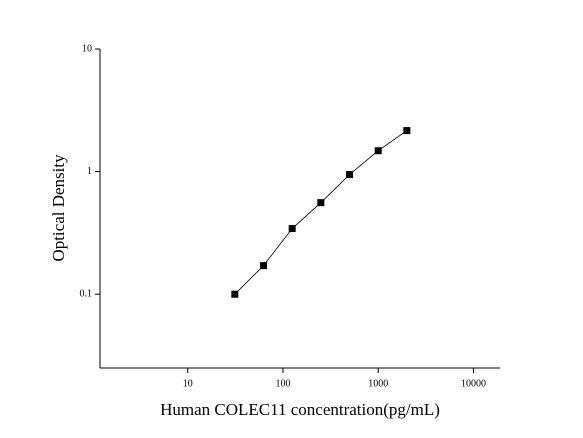  Describe the element at coordinates (473, 383) in the screenshot. I see `x-tick-label: 10000` at that location.